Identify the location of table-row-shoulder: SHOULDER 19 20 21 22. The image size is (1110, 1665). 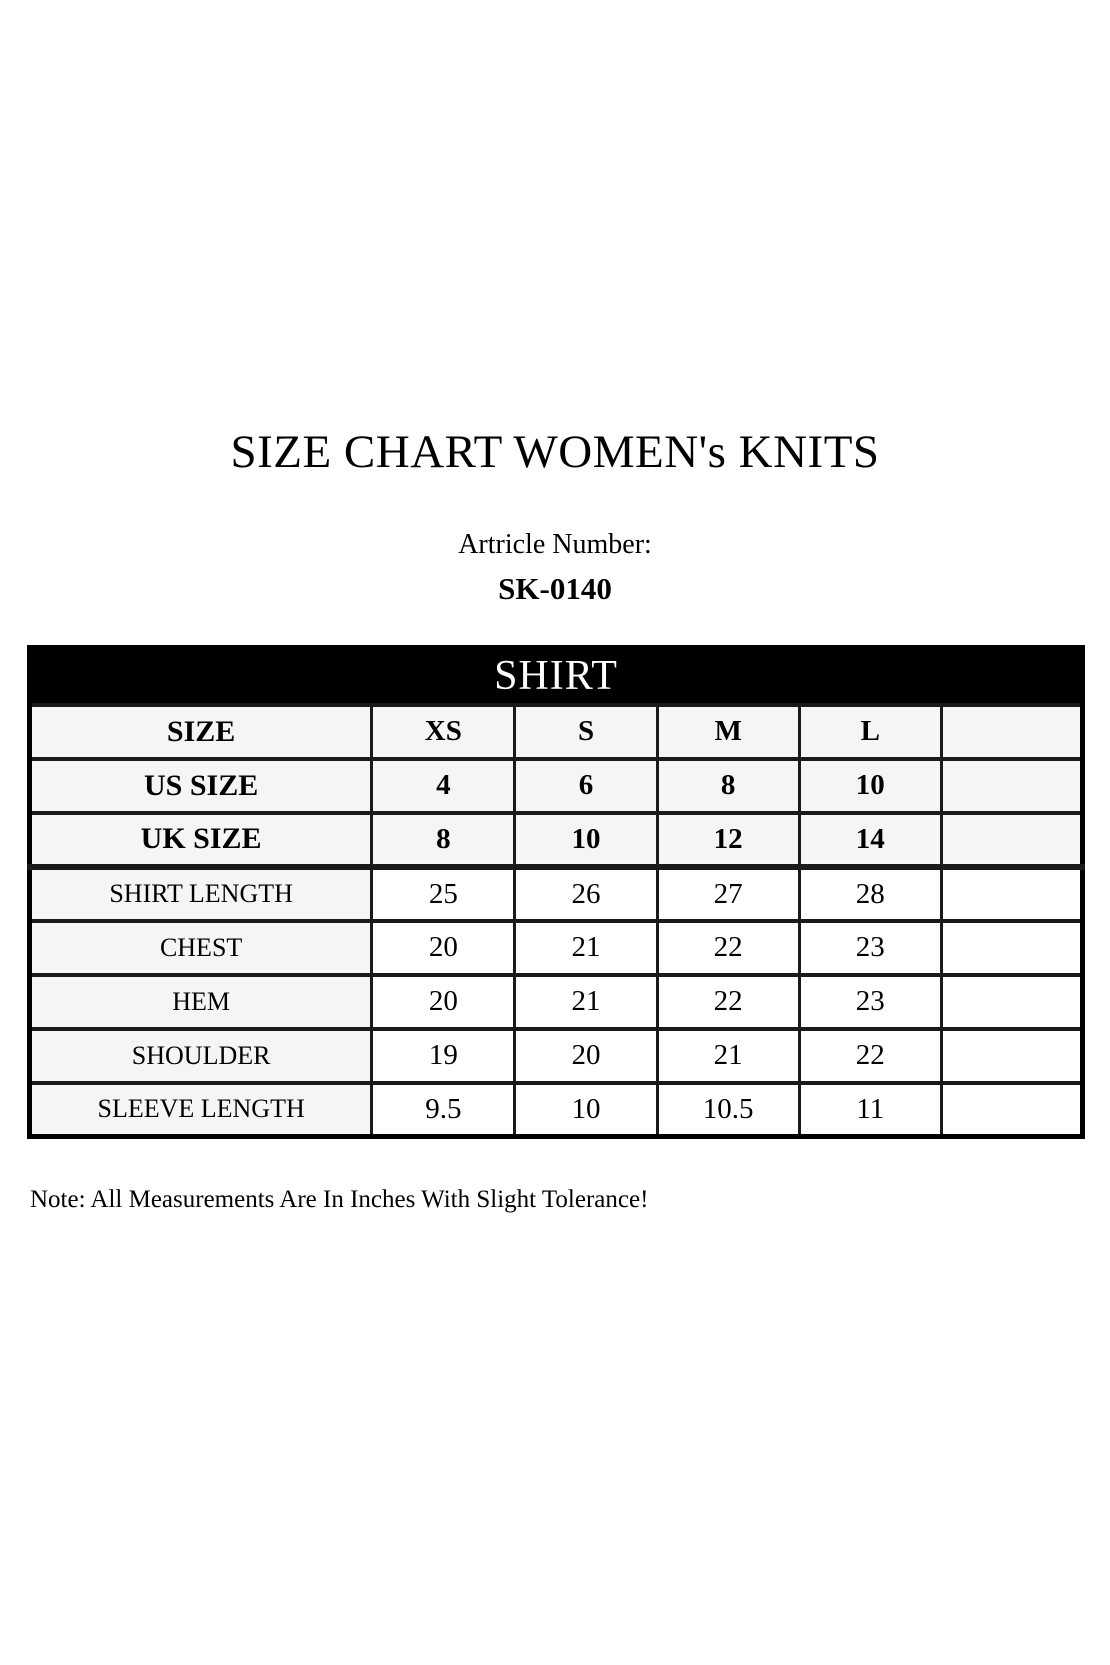
(556, 1055).